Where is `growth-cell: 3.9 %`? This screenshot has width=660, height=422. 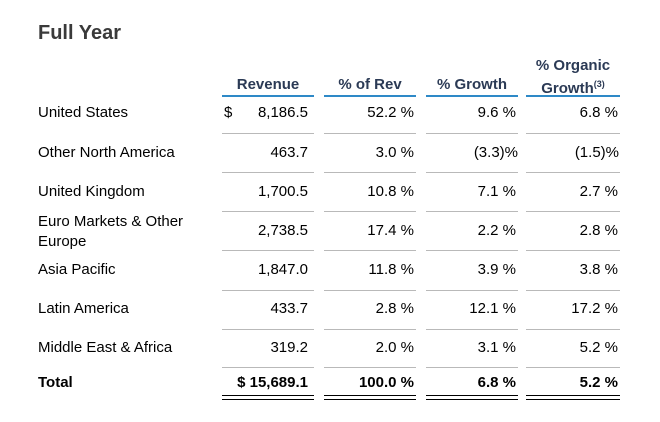
growth-cell: 3.9 % is located at coordinates (496, 269).